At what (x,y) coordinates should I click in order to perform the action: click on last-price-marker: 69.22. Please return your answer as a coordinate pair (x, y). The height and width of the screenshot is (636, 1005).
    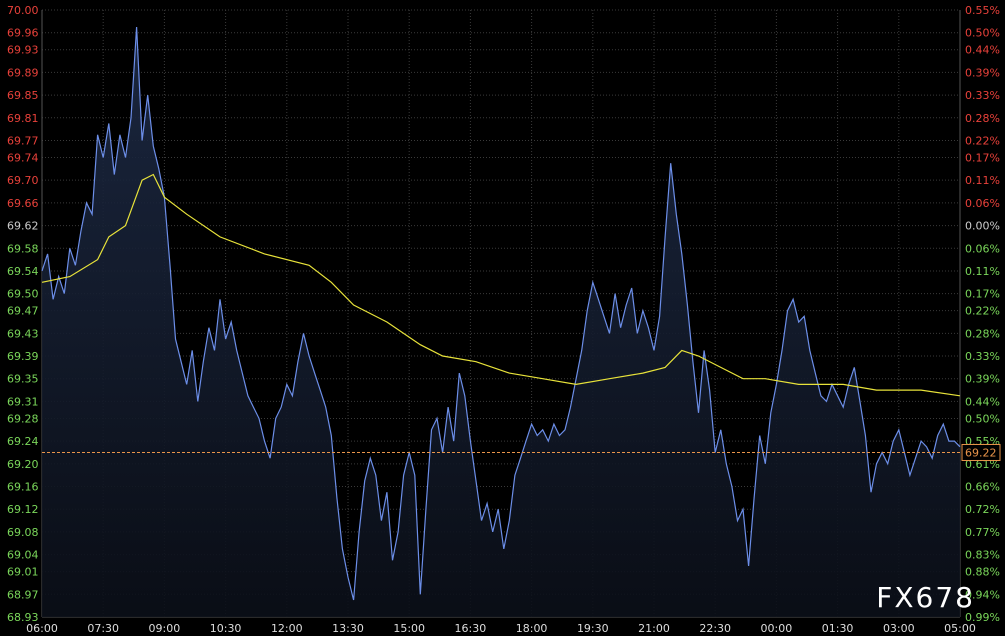
    Looking at the image, I should click on (521, 452).